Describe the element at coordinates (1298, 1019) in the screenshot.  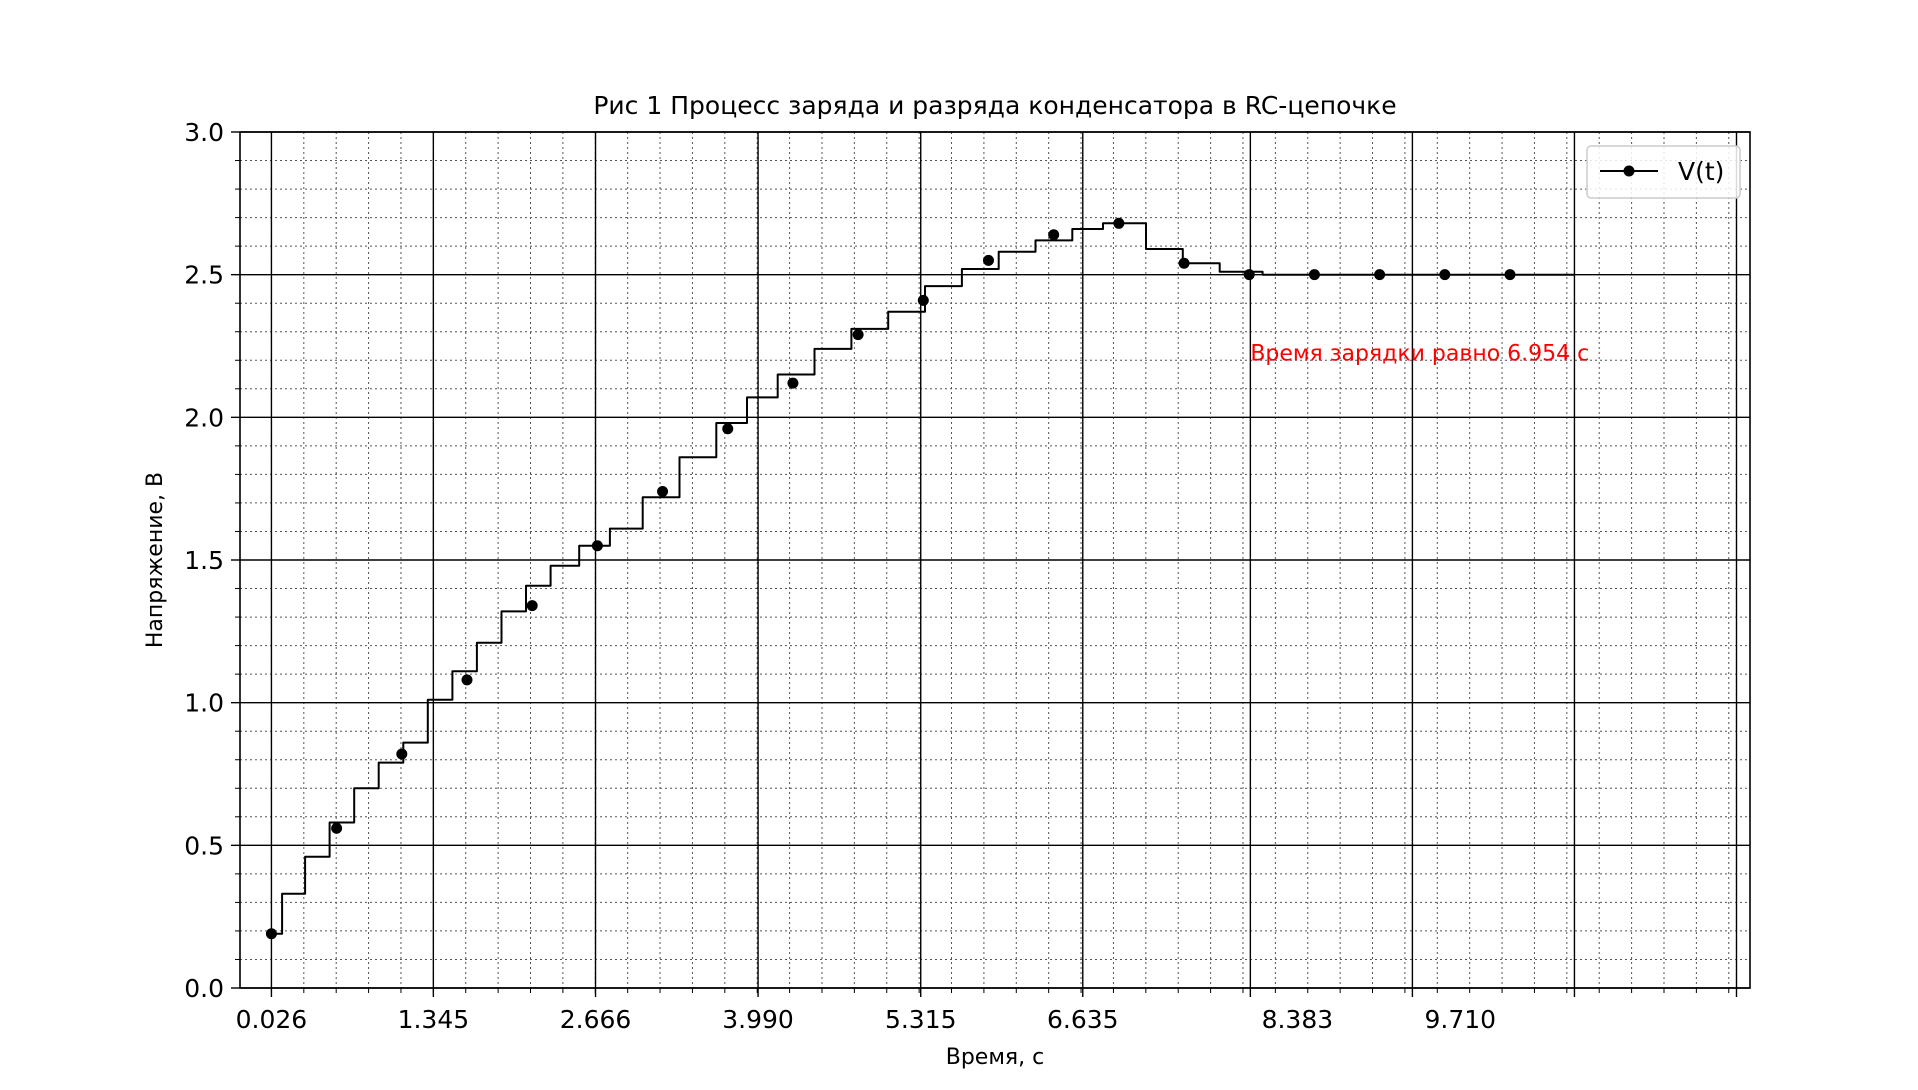
I see `x-tick-label: 8.383` at that location.